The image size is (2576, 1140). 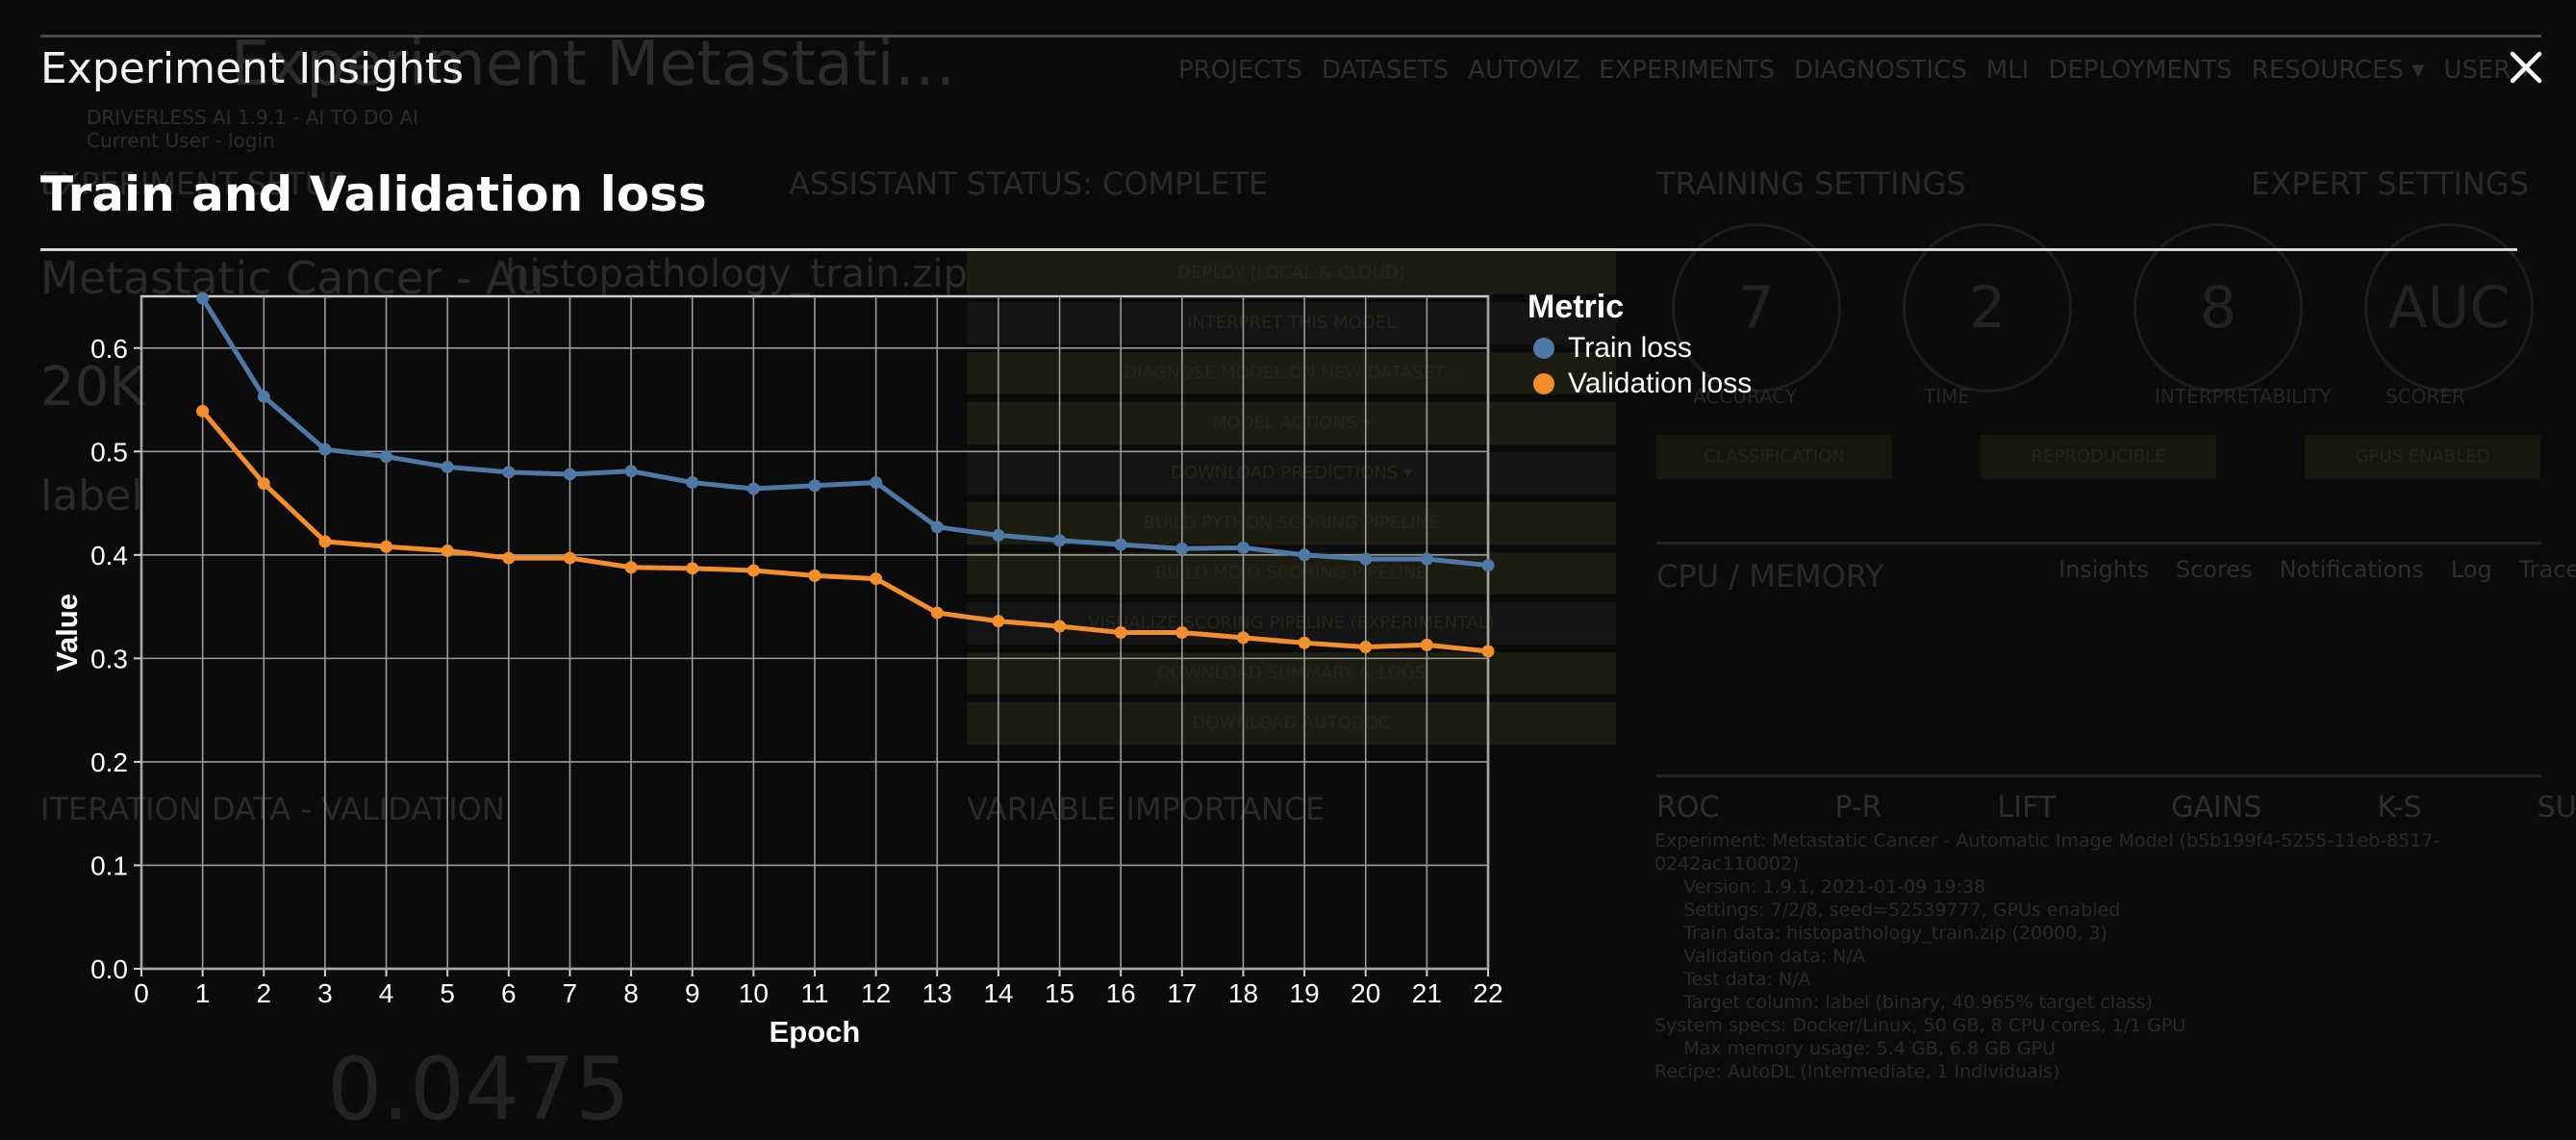 I want to click on setting-dial: 2, so click(x=1988, y=308).